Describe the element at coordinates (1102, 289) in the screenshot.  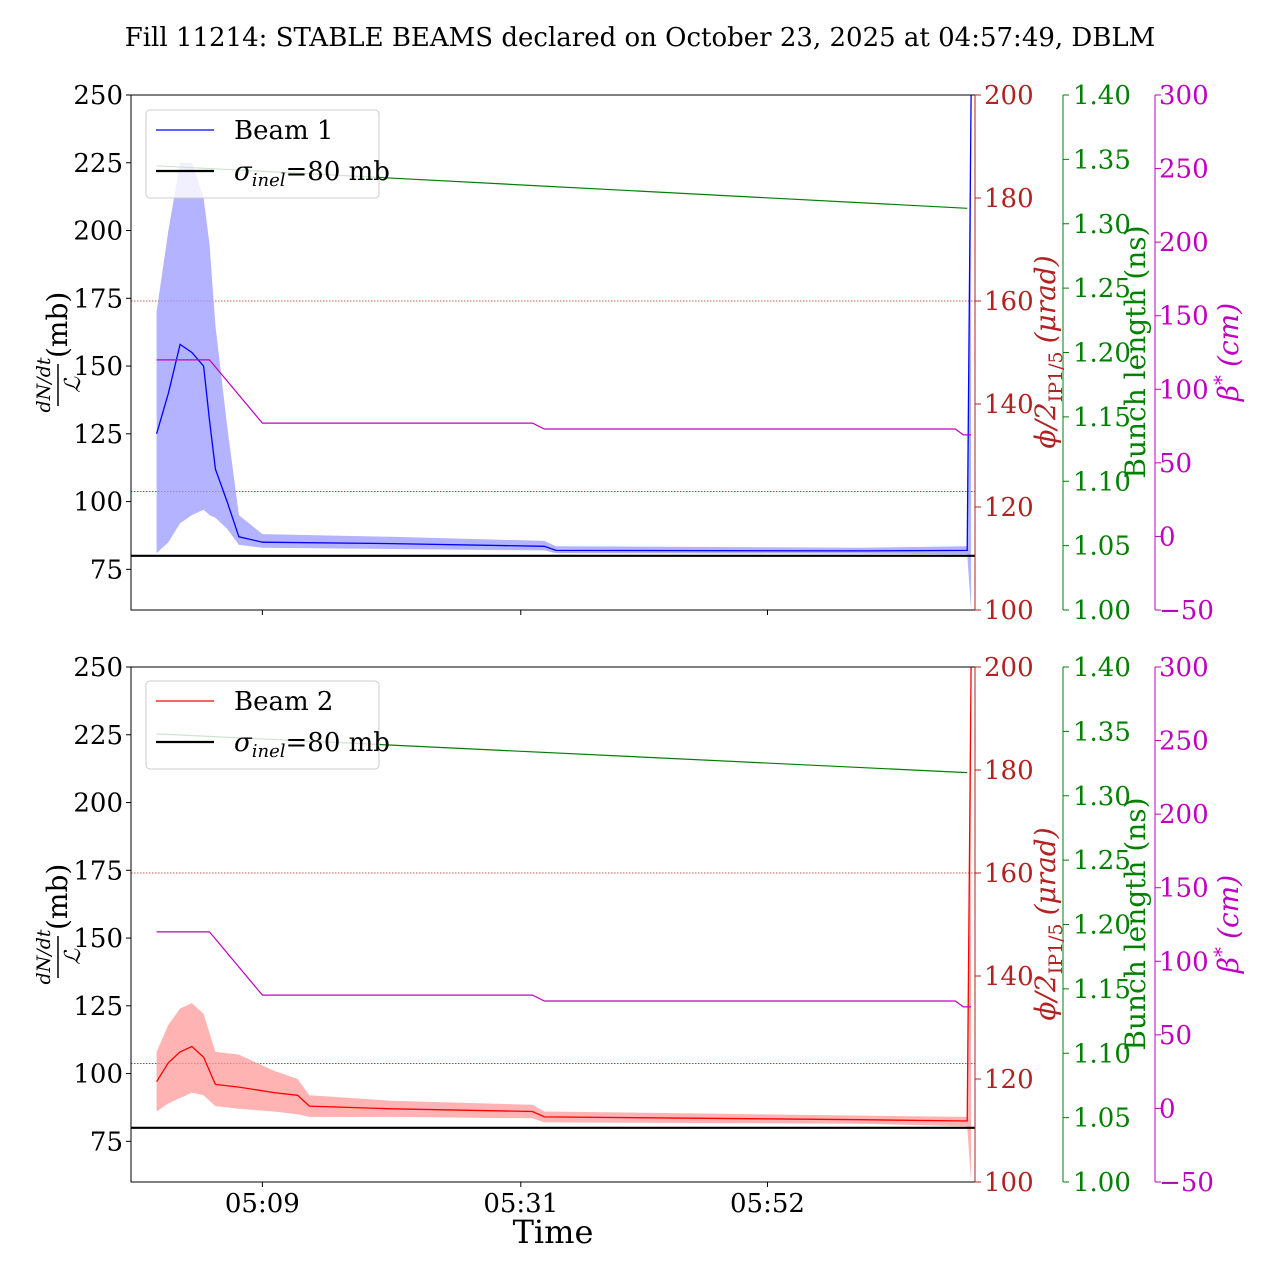
I see `top-bunch-tick-label-3: 1.25` at that location.